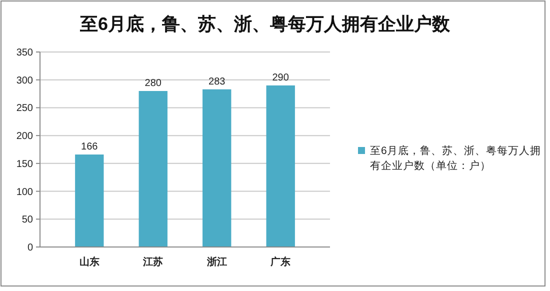 The image size is (550, 291). I want to click on y-tick-label: 100, so click(25, 192).